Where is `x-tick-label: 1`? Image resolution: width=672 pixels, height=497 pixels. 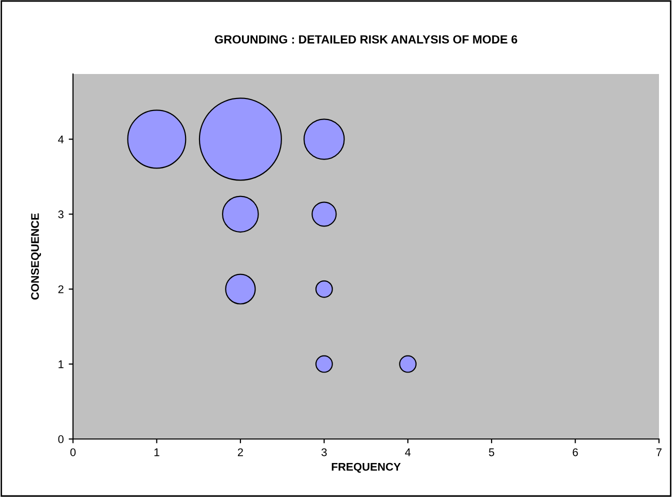 x-tick-label: 1 is located at coordinates (157, 452).